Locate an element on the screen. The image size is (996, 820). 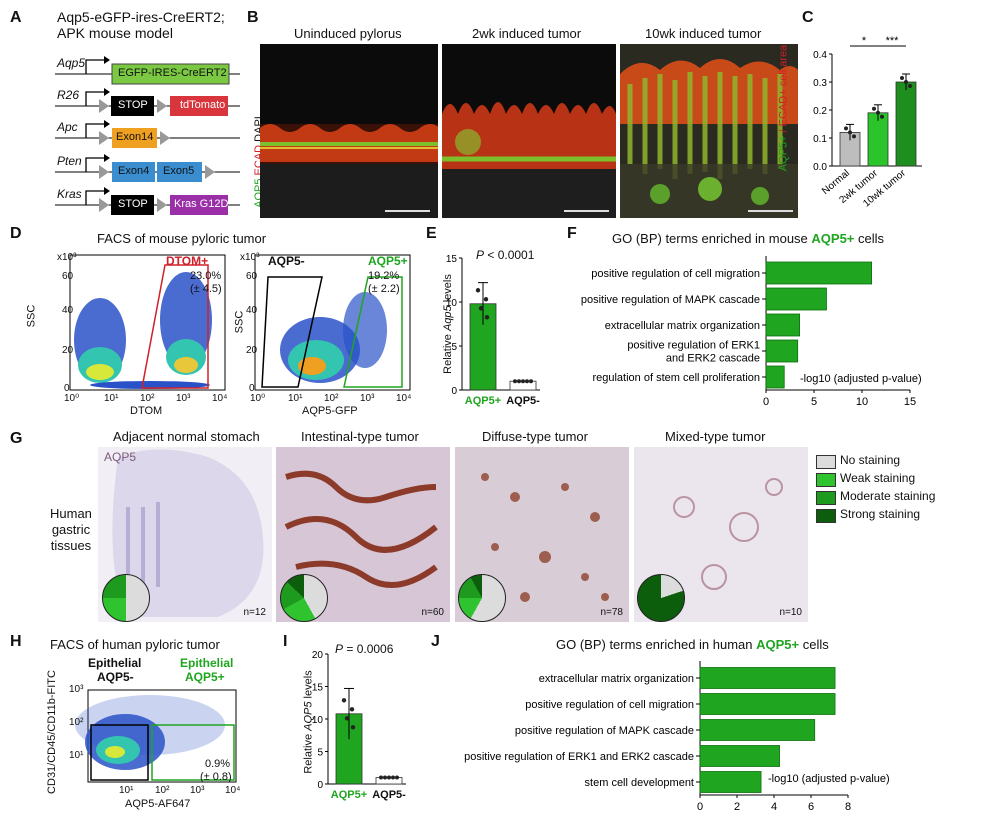
d-right-sd: (± 2.2) is located at coordinates (384, 289).